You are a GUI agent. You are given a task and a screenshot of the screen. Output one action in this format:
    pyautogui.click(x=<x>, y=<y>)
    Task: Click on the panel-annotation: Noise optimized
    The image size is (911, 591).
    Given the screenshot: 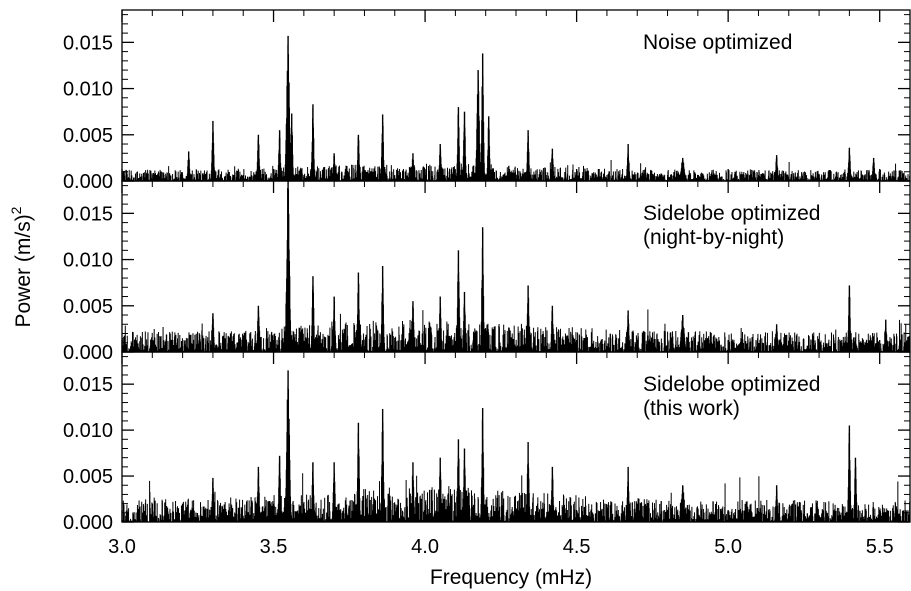 What is the action you would take?
    pyautogui.click(x=717, y=42)
    